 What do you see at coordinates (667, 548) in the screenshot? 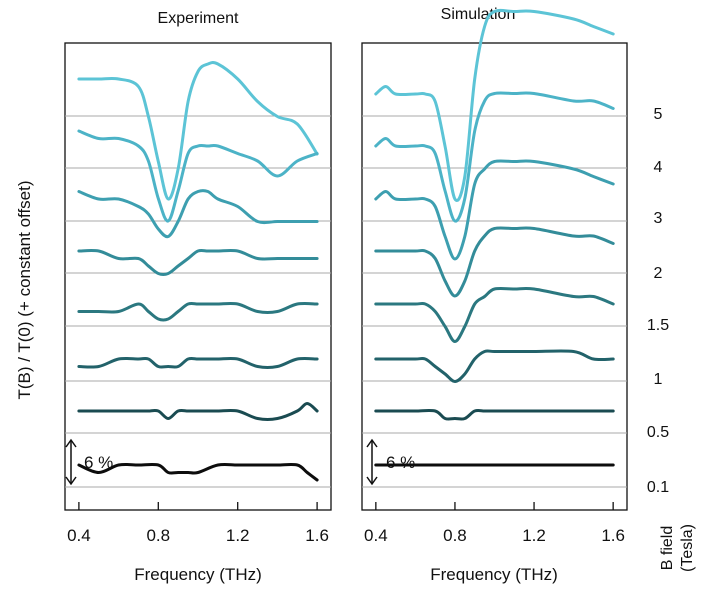
I see `field-axis-label-line1: B field` at bounding box center [667, 548].